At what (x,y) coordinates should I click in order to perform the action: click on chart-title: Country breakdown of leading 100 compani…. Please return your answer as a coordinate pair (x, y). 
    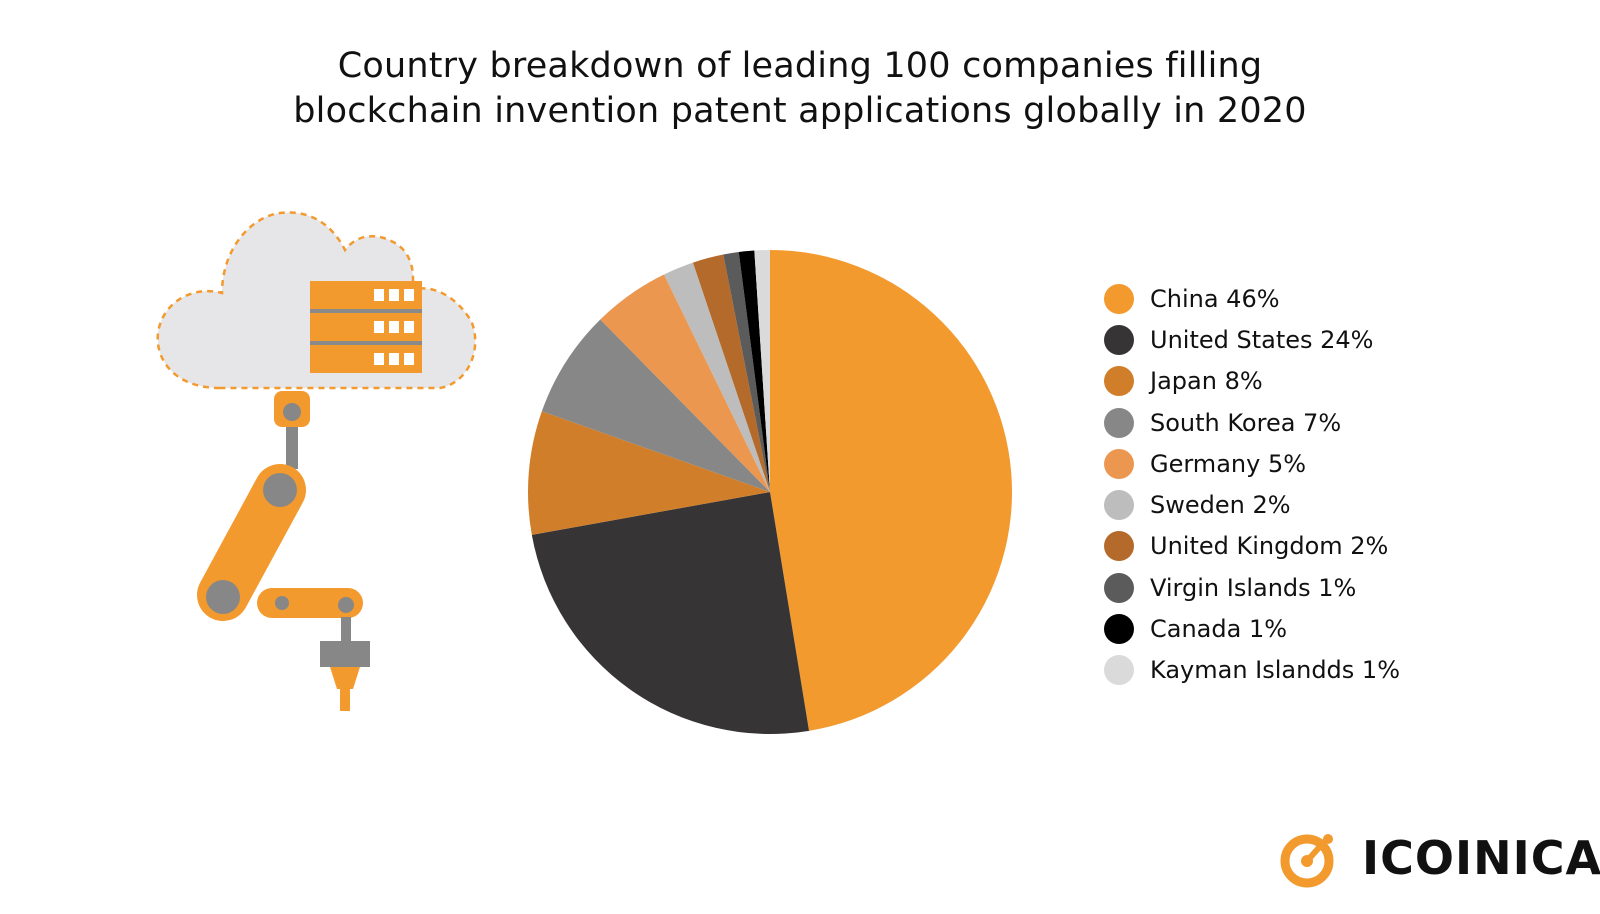
    Looking at the image, I should click on (800, 89).